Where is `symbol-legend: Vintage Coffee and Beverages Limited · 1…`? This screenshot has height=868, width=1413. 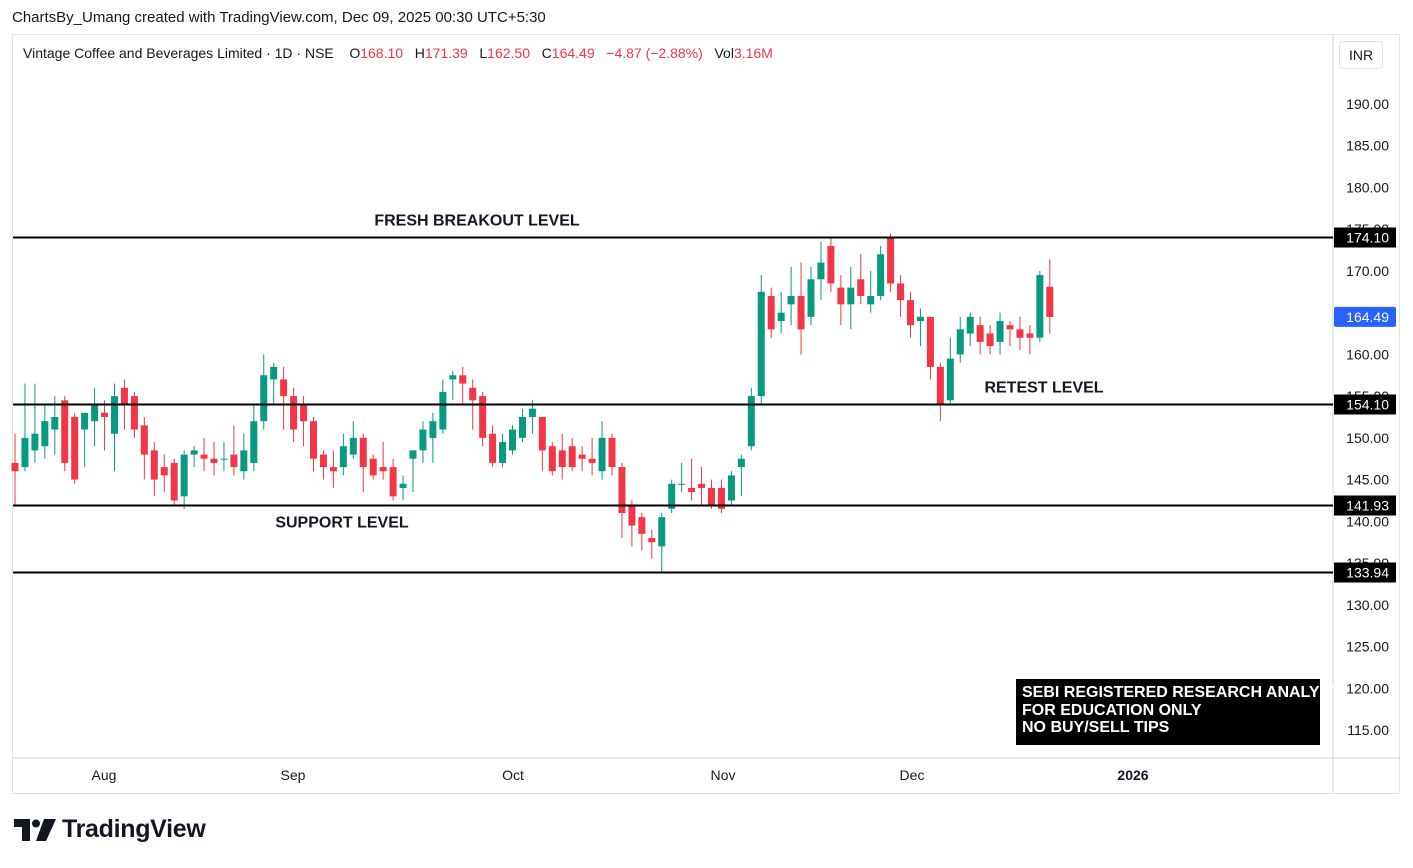 symbol-legend: Vintage Coffee and Beverages Limited · 1… is located at coordinates (398, 53).